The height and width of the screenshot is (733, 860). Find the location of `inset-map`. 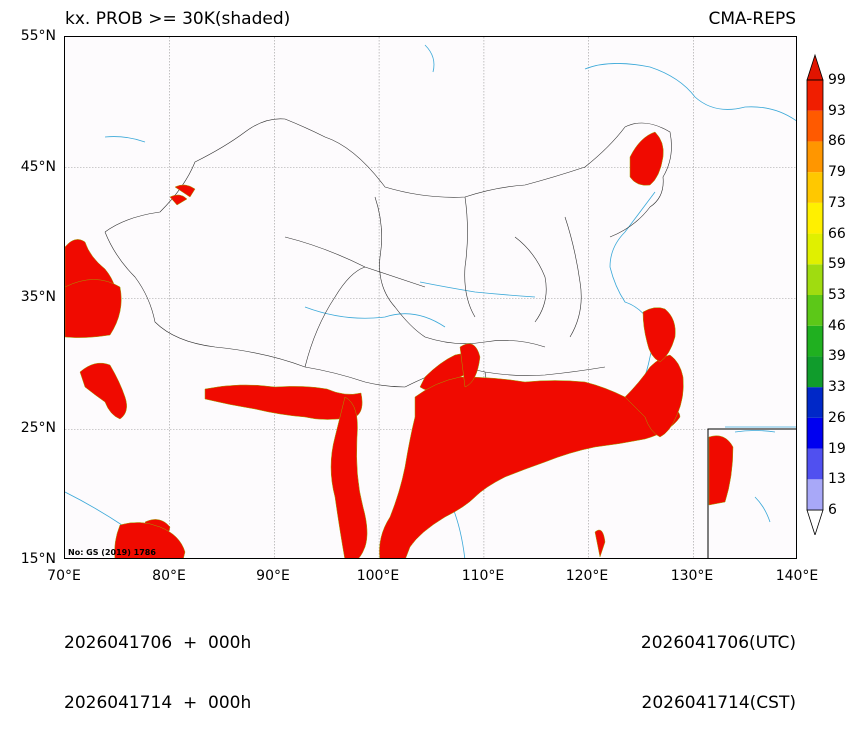

inset-map is located at coordinates (751, 493).